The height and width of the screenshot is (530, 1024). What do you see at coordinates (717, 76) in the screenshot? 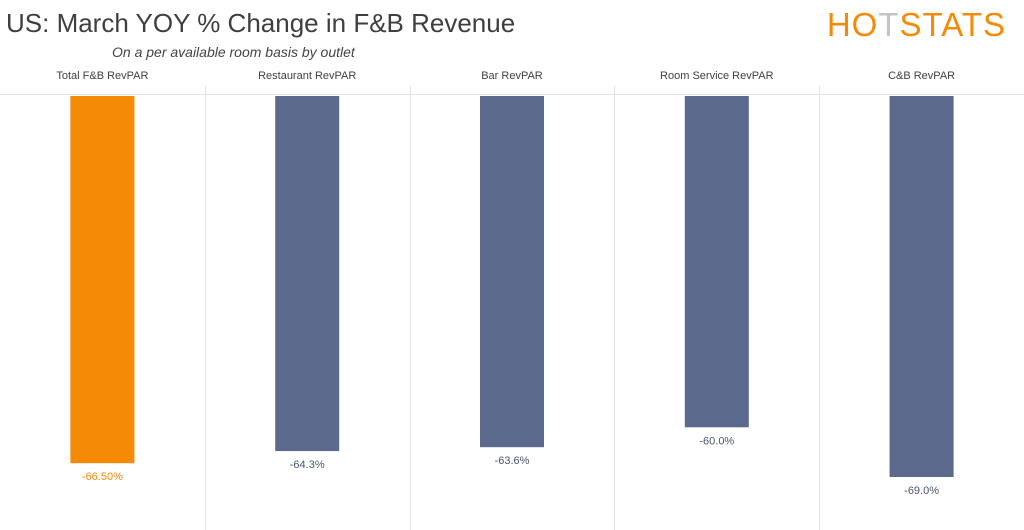
I see `category-label: Room Service RevPAR` at bounding box center [717, 76].